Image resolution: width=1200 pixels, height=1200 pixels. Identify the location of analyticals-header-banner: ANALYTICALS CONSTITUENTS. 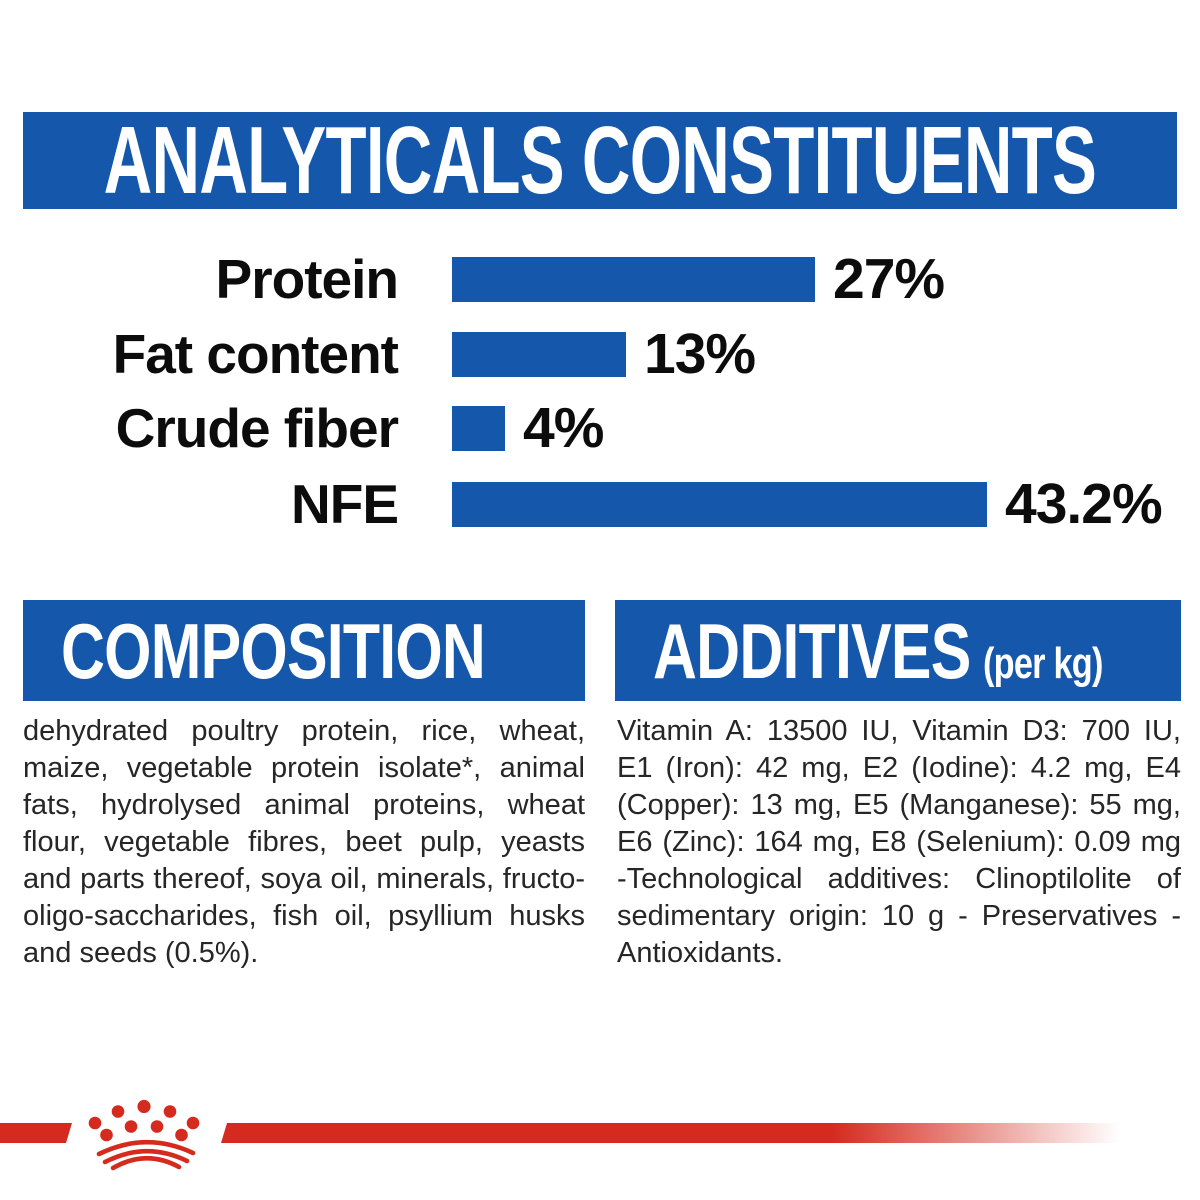
(600, 160).